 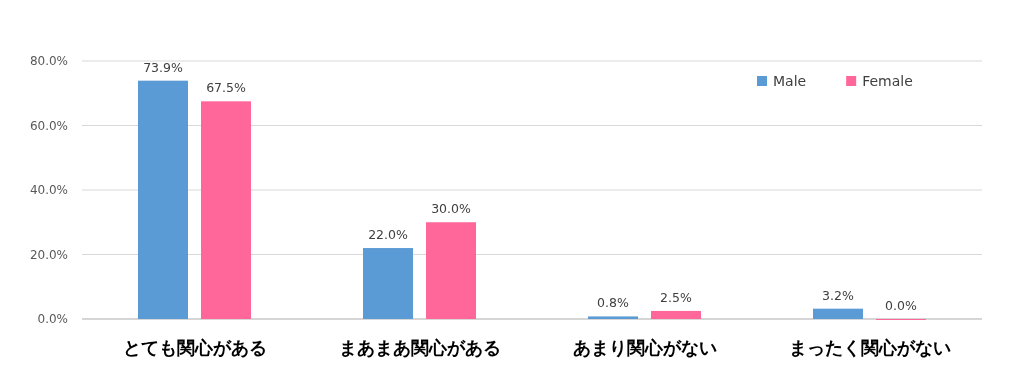 What do you see at coordinates (388, 235) in the screenshot?
I see `data-label: 22.0%` at bounding box center [388, 235].